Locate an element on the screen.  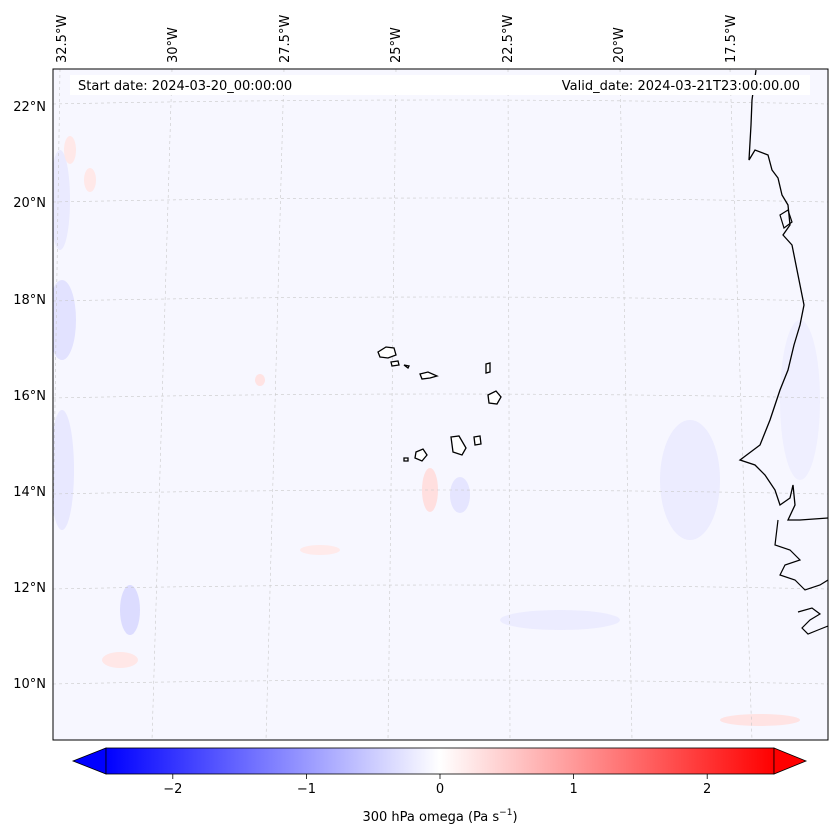
lat-label: 20°N is located at coordinates (29, 203).